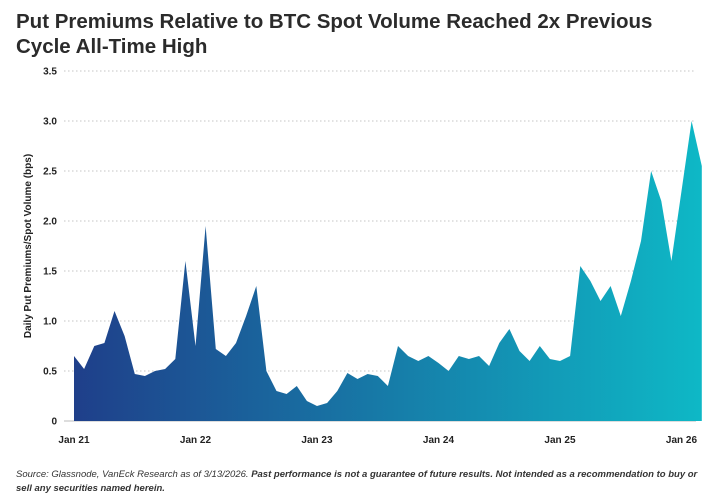 This screenshot has height=497, width=720. Describe the element at coordinates (50, 222) in the screenshot. I see `y-tick-label: 2.0` at that location.